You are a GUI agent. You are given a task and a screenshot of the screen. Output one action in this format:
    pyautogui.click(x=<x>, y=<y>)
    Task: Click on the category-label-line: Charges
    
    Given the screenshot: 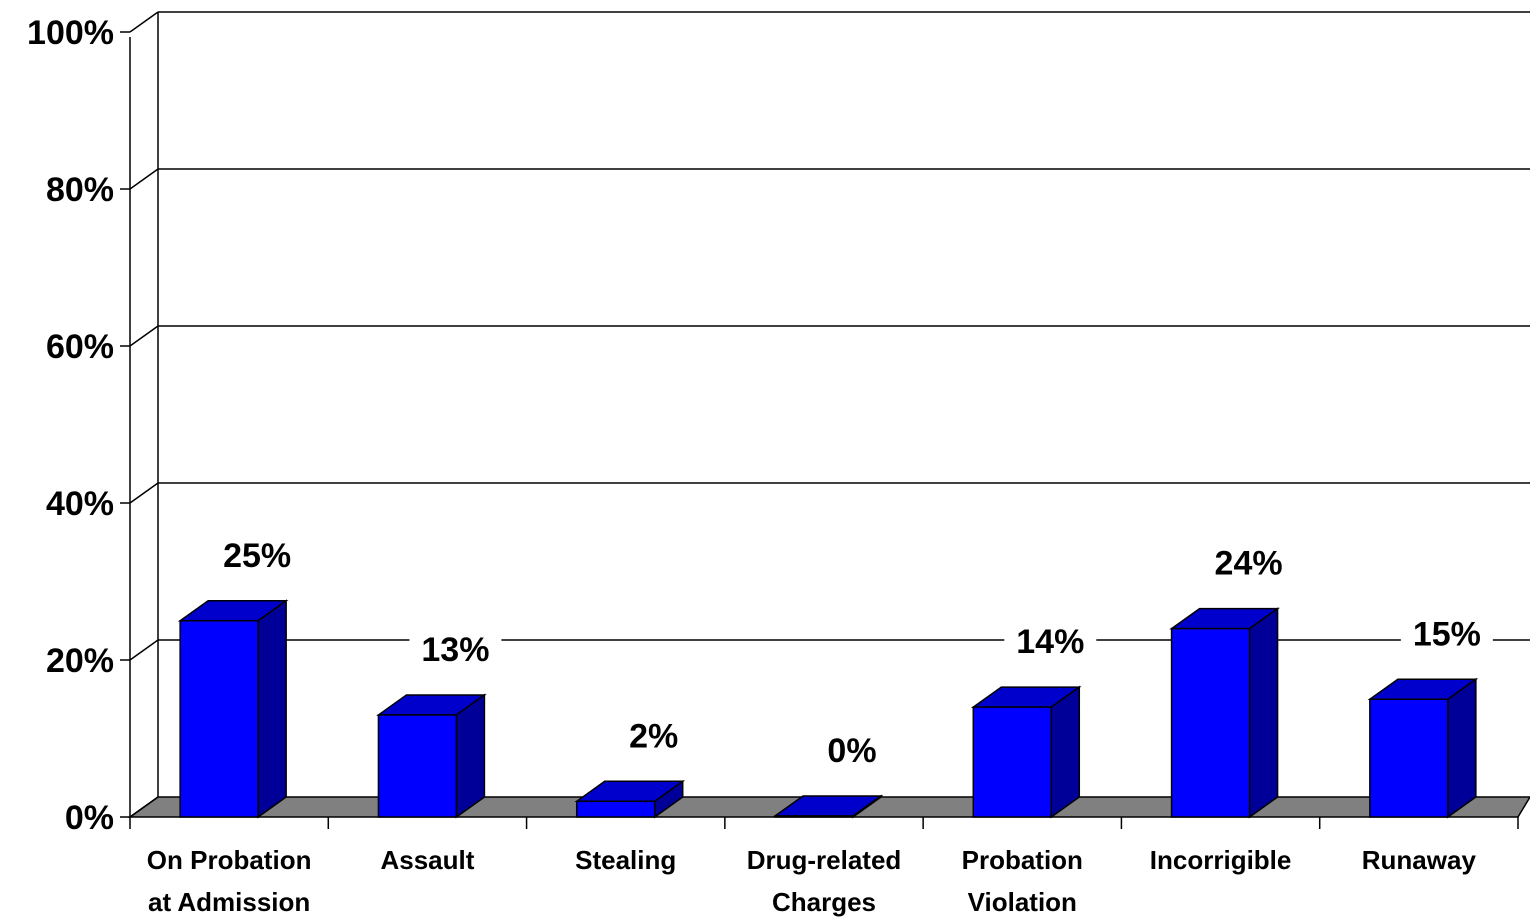 What is the action you would take?
    pyautogui.click(x=824, y=902)
    